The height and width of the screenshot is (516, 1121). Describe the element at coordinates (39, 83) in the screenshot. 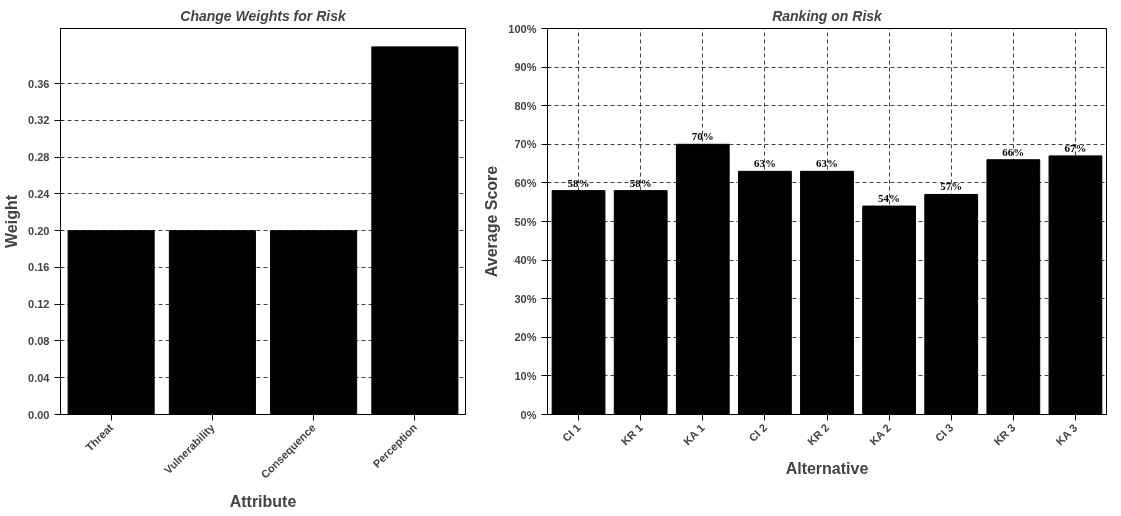

I see `y-tick-label: 0.36` at that location.